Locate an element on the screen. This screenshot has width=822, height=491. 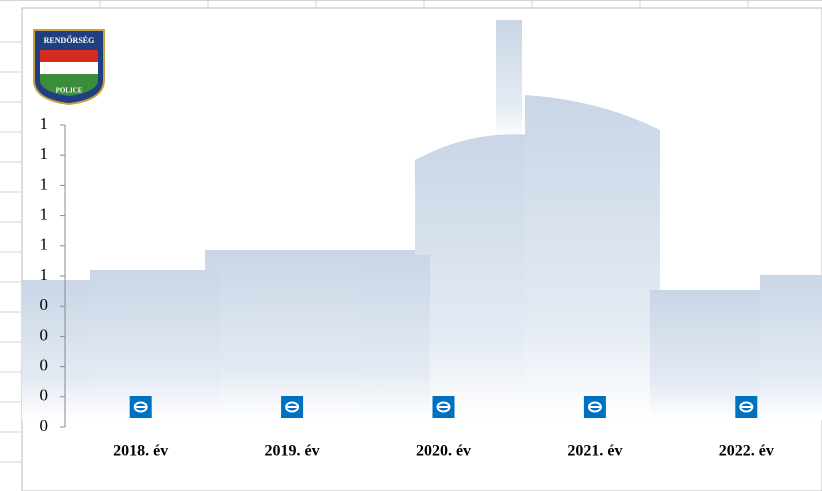
x-tick-label: 2020. év is located at coordinates (443, 451).